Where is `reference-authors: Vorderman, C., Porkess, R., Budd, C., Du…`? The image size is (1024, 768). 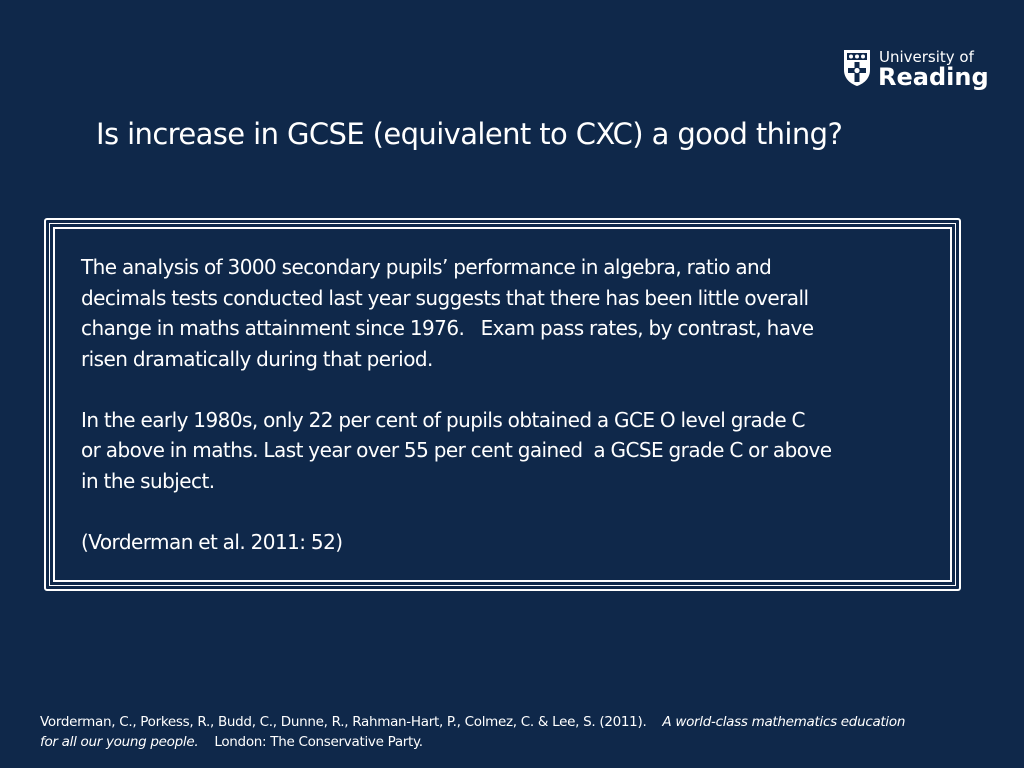
reference-authors: Vorderman, C., Porkess, R., Budd, C., Du… is located at coordinates (343, 722).